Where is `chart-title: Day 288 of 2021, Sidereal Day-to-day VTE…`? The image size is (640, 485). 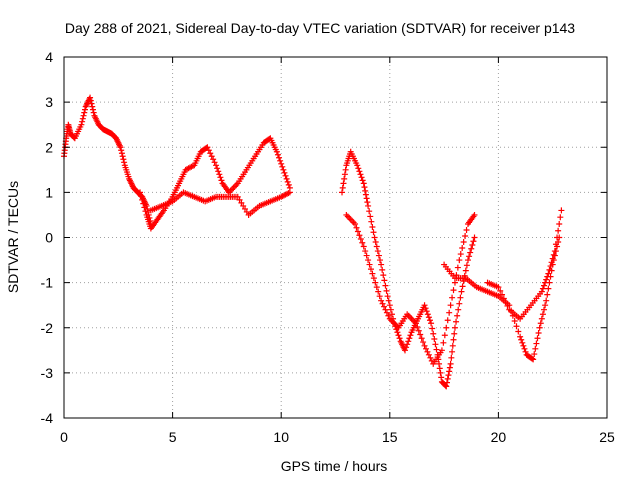 chart-title: Day 288 of 2021, Sidereal Day-to-day VTE… is located at coordinates (320, 28).